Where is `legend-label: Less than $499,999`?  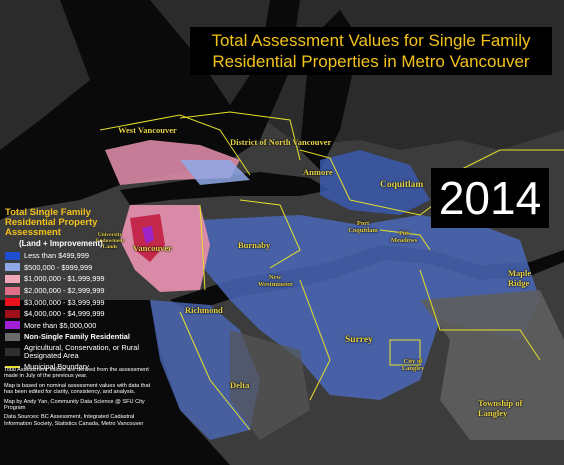
legend-label: Less than $499,999 is located at coordinates (56, 256).